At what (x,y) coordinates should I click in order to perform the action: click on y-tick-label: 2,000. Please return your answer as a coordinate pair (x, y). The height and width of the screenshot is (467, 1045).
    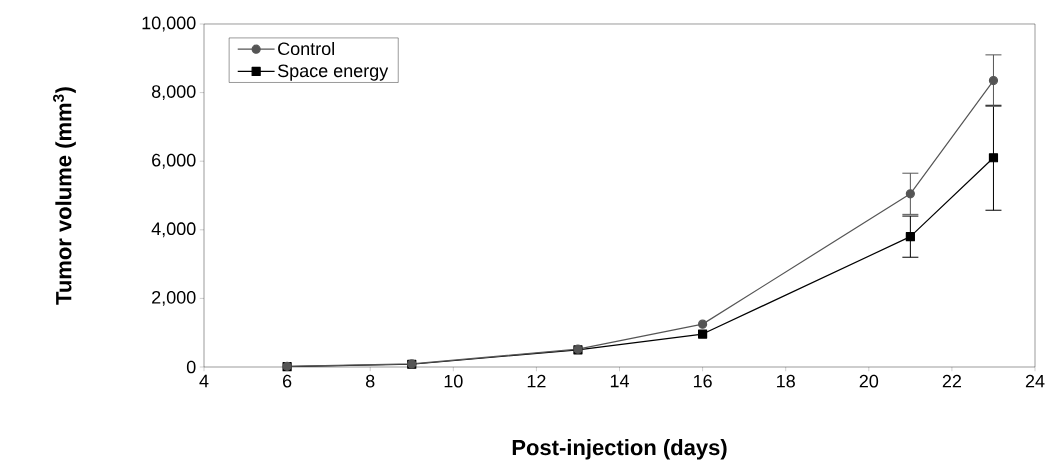
    Looking at the image, I should click on (174, 298).